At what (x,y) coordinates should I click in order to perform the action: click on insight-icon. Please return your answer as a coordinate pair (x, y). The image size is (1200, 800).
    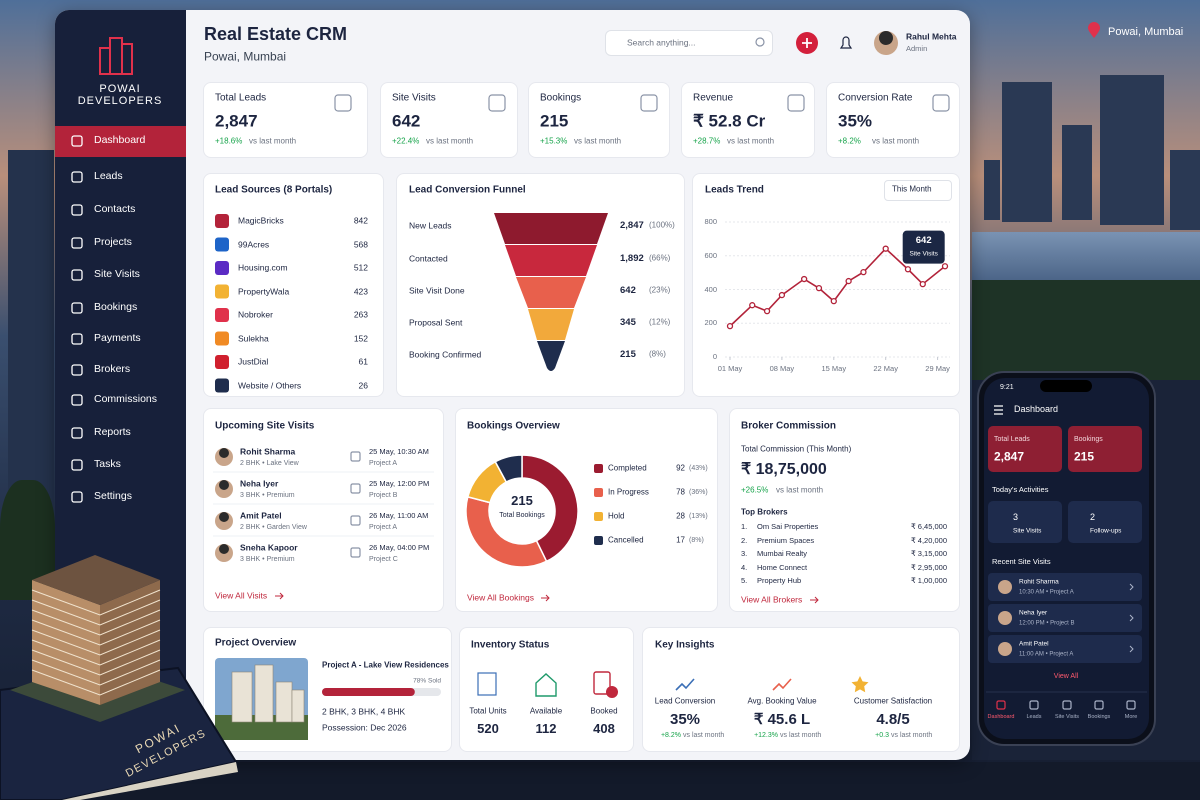
    Looking at the image, I should click on (685, 684).